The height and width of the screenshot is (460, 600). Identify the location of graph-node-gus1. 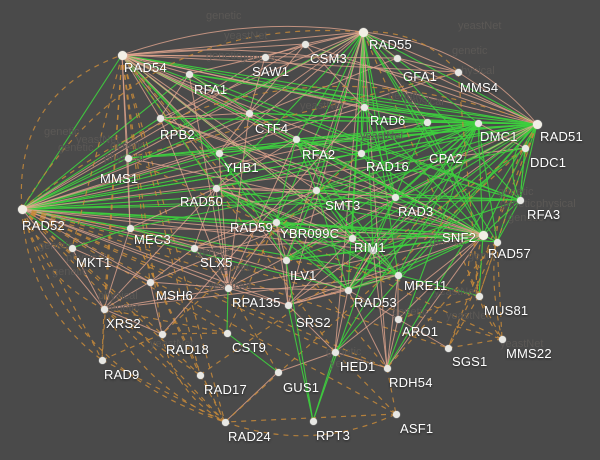
(278, 372).